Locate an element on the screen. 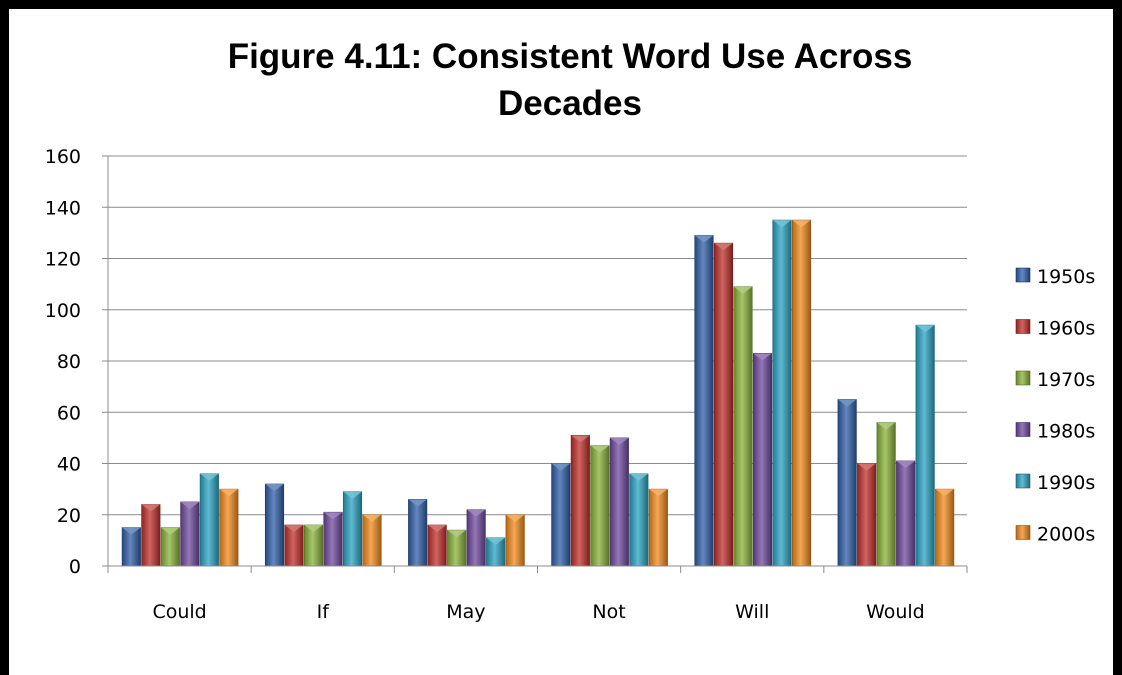 The image size is (1122, 675). bar-top-1950s-Could is located at coordinates (131, 531).